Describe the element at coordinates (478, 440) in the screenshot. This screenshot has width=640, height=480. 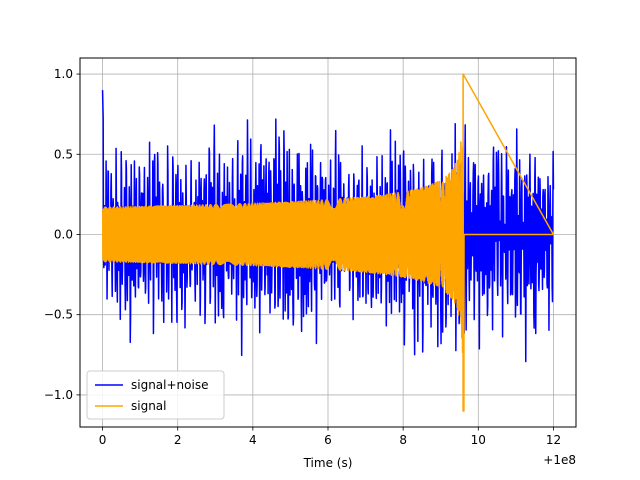
I see `x-tick-label: 10` at that location.